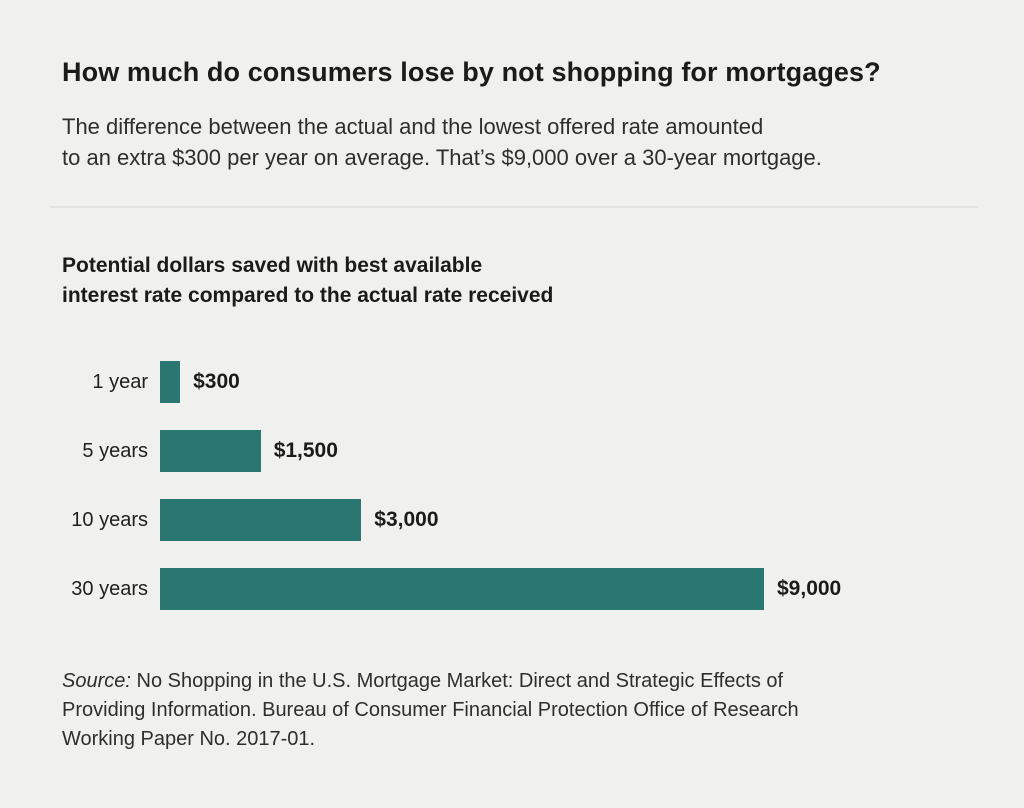 The height and width of the screenshot is (808, 1024). Describe the element at coordinates (512, 520) in the screenshot. I see `bar-row: 10 years $3,000` at that location.